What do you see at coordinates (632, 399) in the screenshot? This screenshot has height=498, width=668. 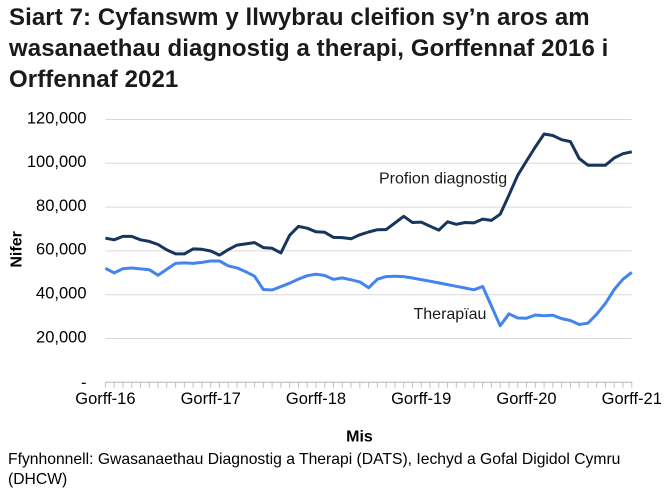 I see `svg-text: Gorff-21` at bounding box center [632, 399].